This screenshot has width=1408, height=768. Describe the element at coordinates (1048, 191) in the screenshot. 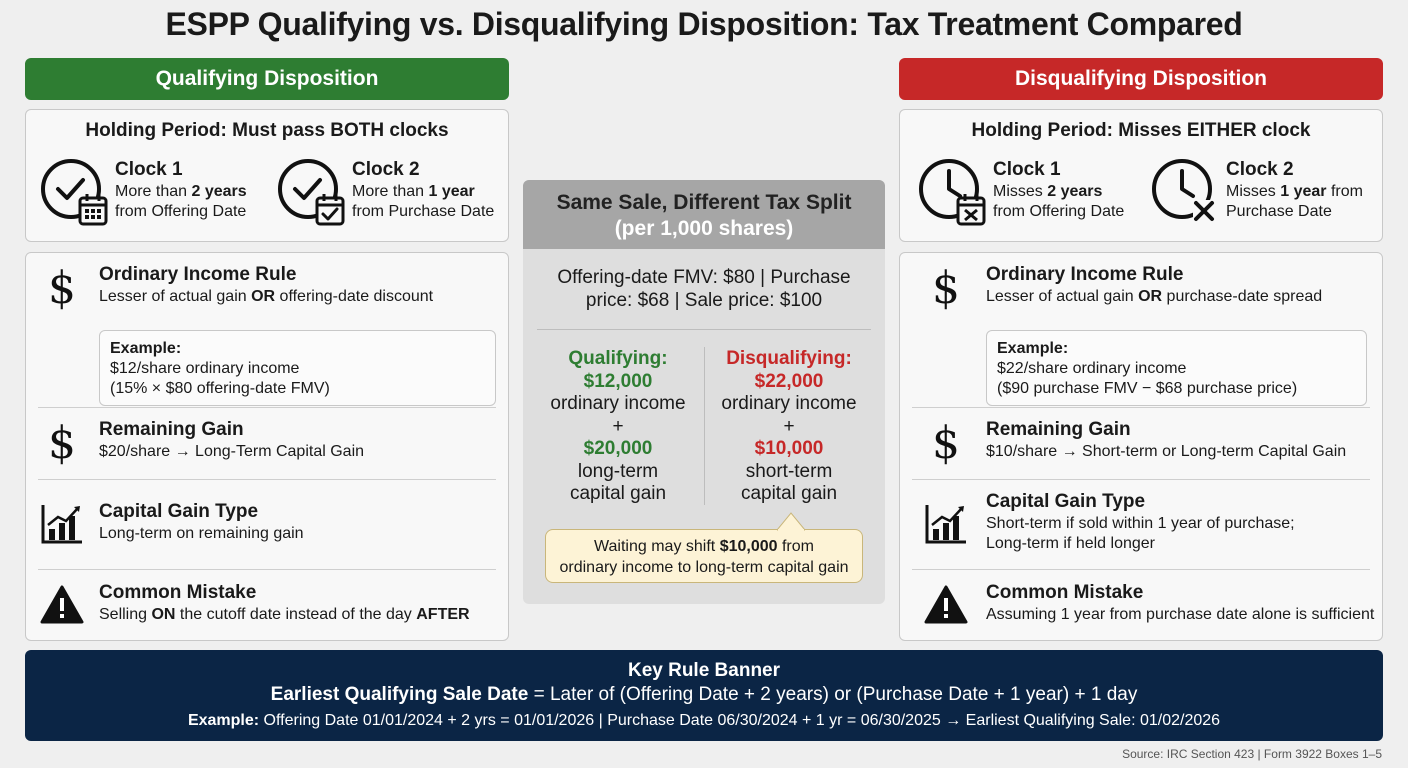

I see `clock-line-1: Misses 2 years` at that location.